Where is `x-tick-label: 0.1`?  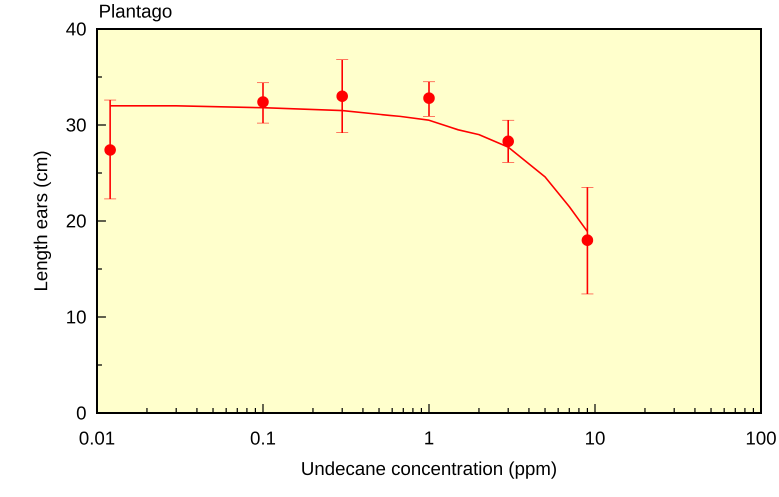
x-tick-label: 0.1 is located at coordinates (263, 438).